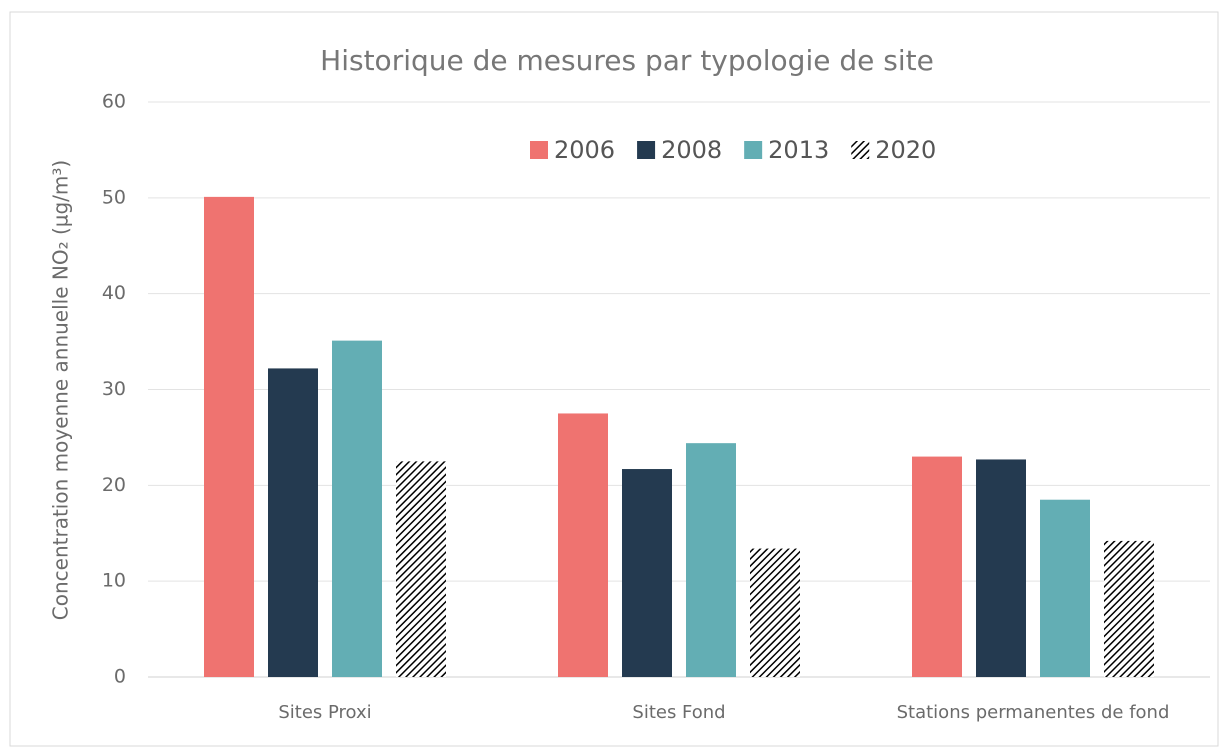 The image size is (1229, 756). What do you see at coordinates (114, 389) in the screenshot?
I see `y-tick-label: 30` at bounding box center [114, 389].